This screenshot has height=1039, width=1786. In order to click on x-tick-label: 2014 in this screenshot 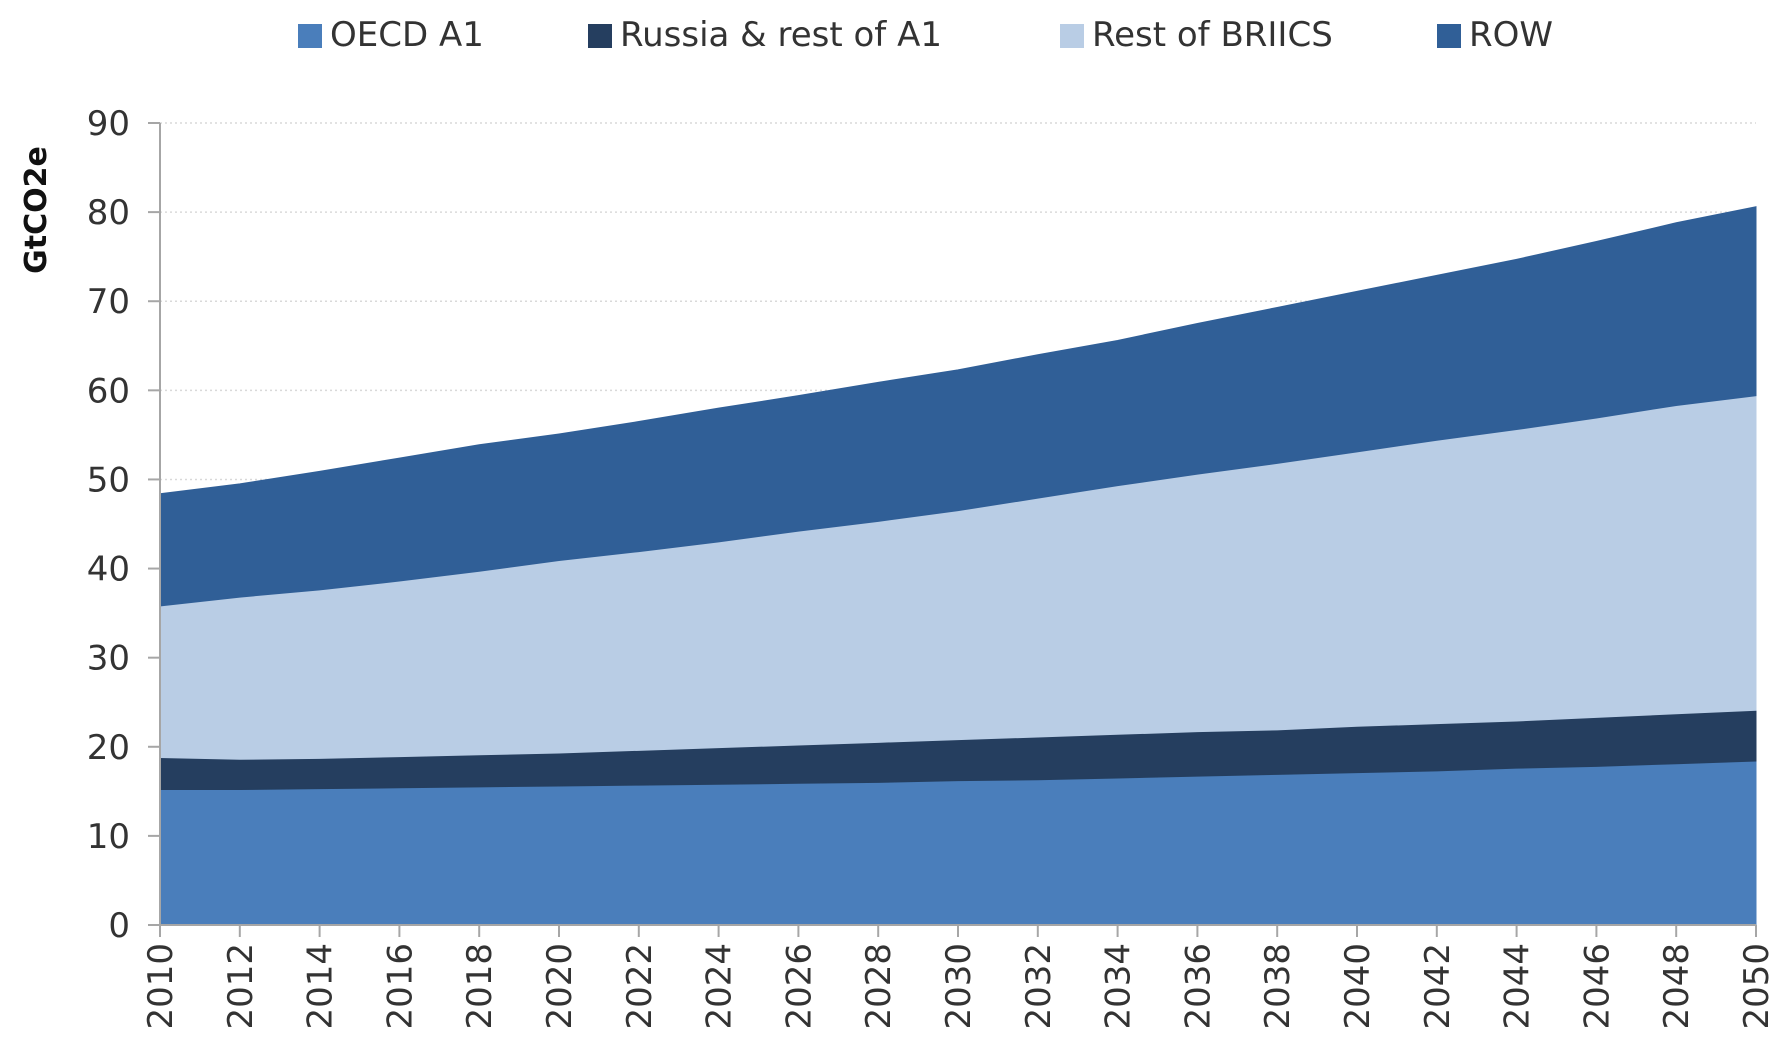, I will do `click(321, 986)`.